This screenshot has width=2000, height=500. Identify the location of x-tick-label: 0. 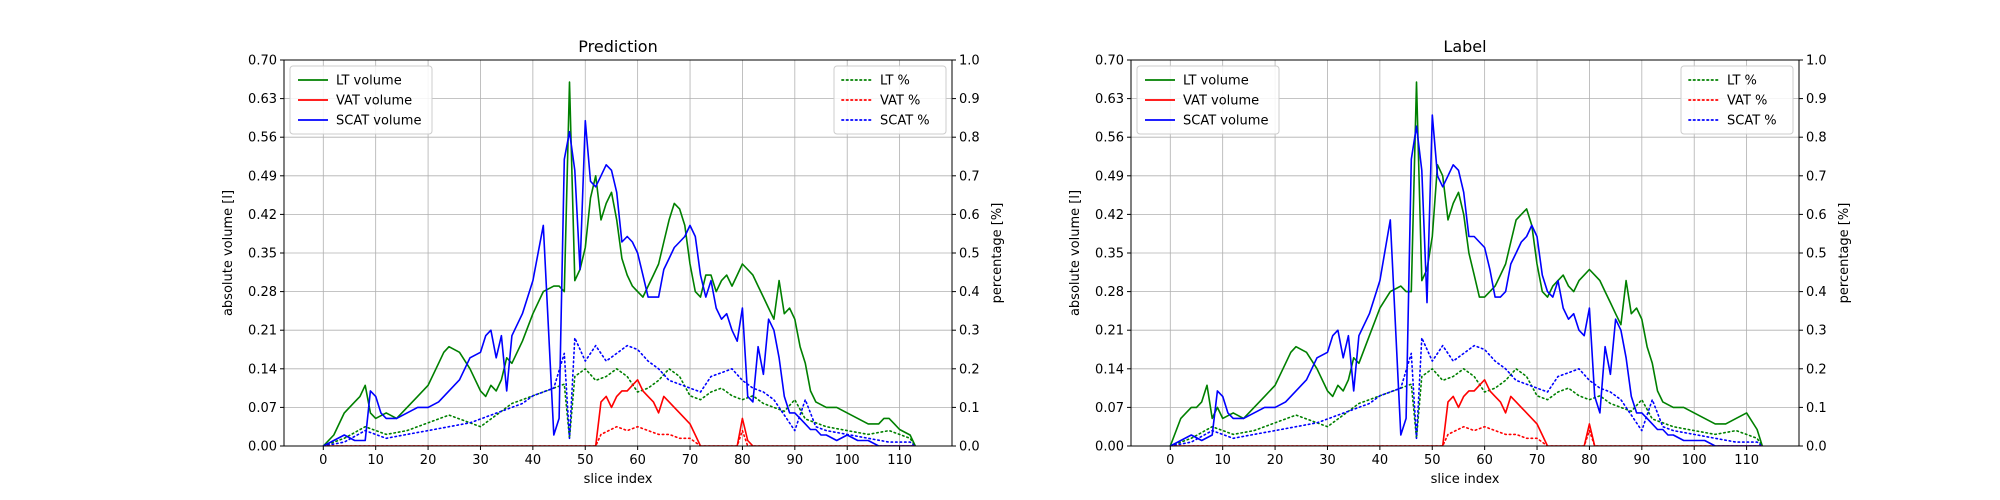
(323, 460).